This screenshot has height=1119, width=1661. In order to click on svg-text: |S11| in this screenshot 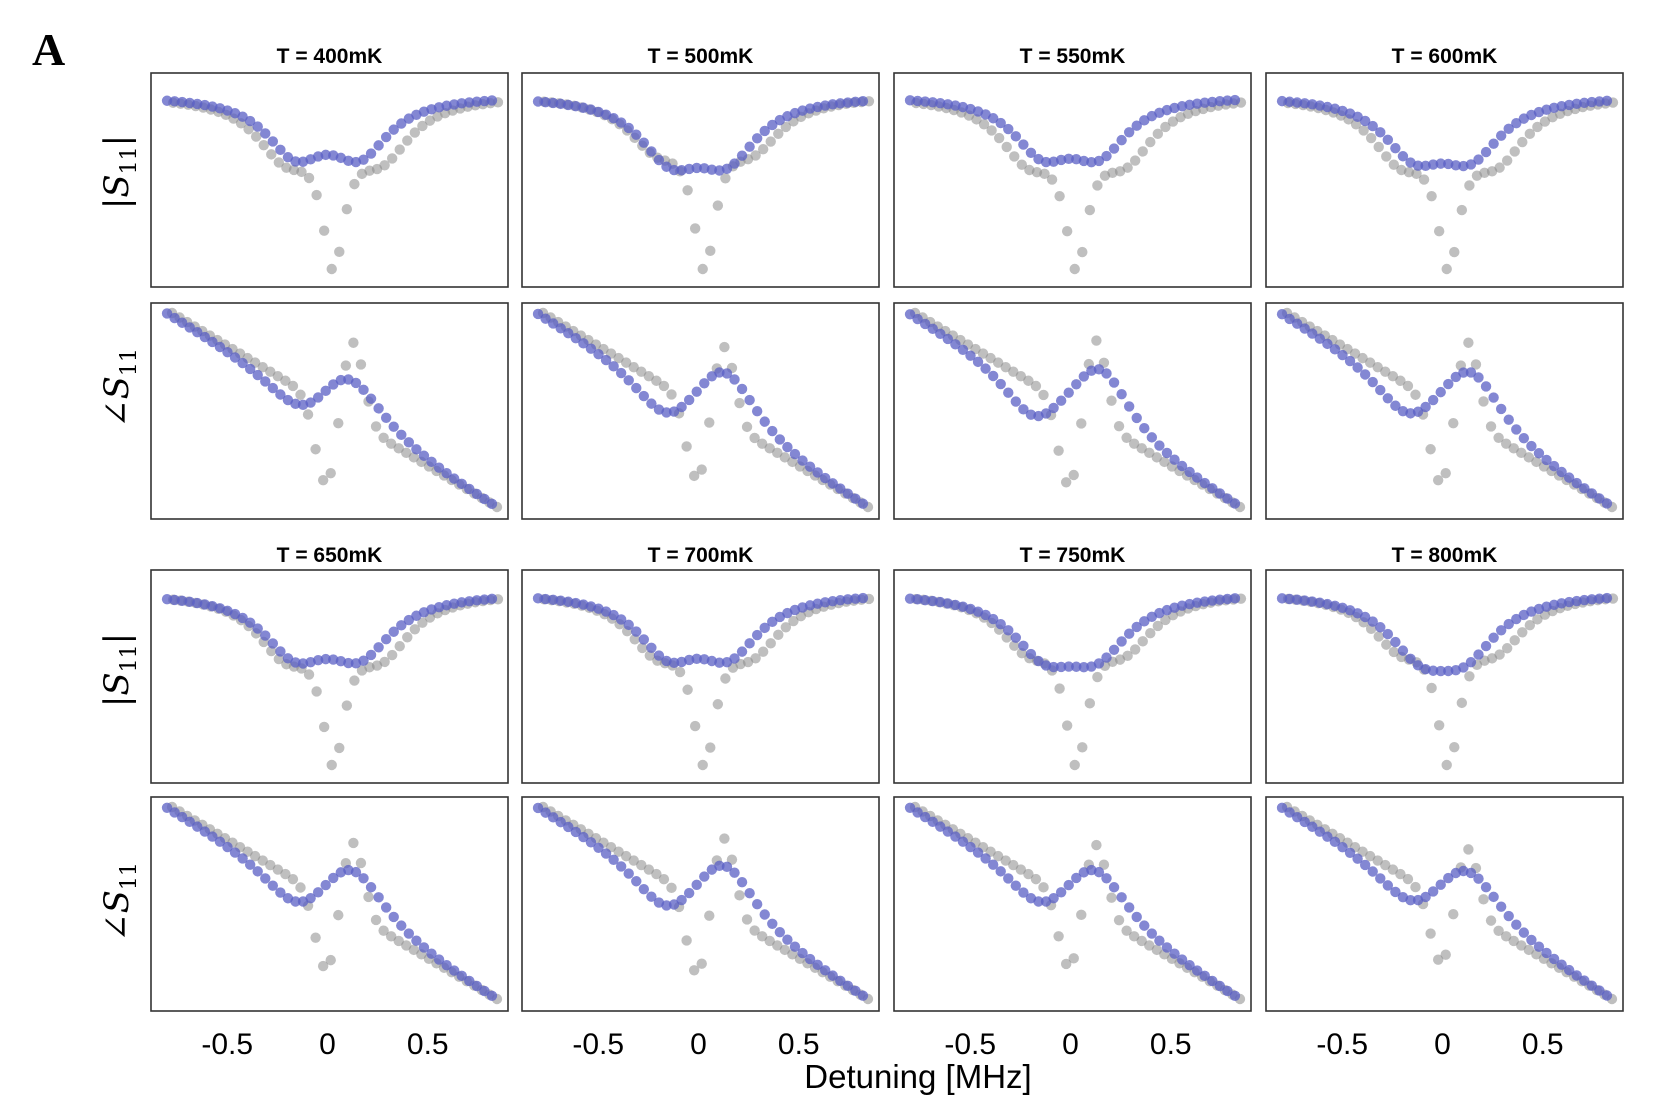, I will do `click(119, 670)`.